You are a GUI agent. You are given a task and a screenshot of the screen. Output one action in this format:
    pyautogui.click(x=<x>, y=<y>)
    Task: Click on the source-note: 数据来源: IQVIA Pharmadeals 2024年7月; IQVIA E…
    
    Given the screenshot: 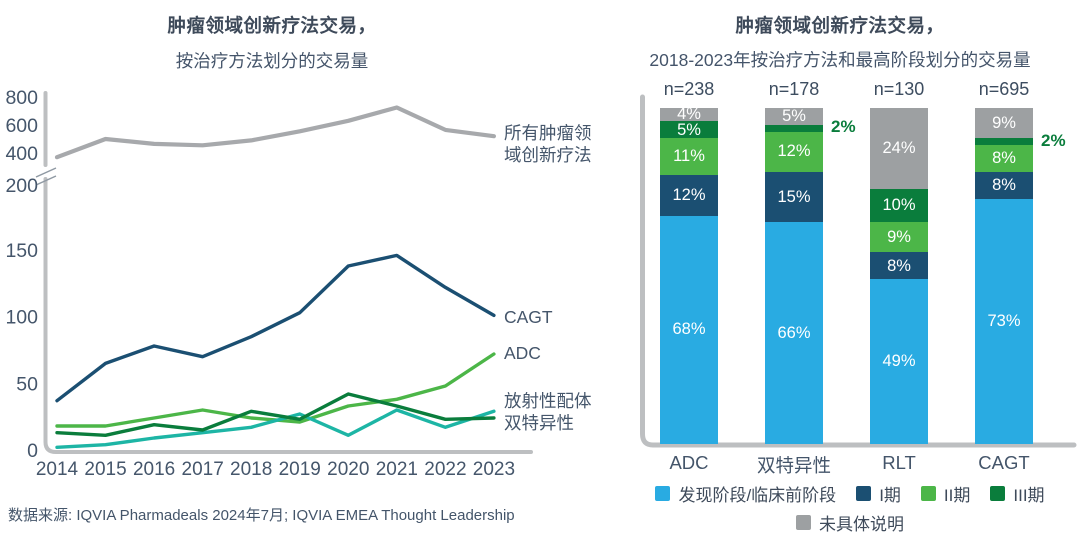 What is the action you would take?
    pyautogui.click(x=261, y=515)
    